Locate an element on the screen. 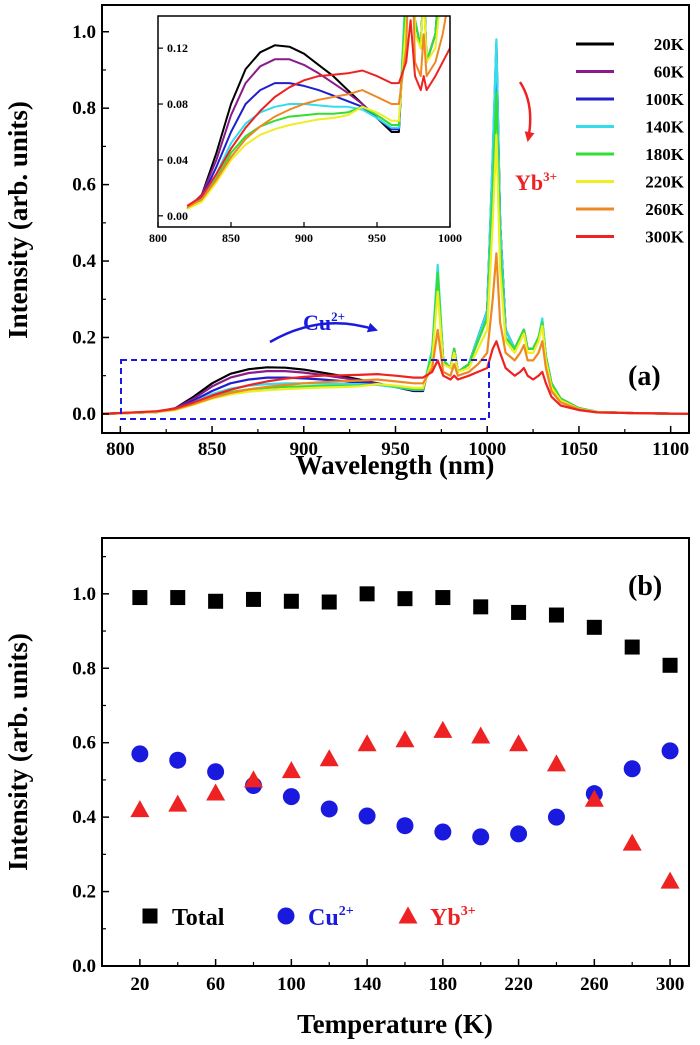 This screenshot has width=700, height=1045. inset-y-tick-label: 0.04 is located at coordinates (177, 160).